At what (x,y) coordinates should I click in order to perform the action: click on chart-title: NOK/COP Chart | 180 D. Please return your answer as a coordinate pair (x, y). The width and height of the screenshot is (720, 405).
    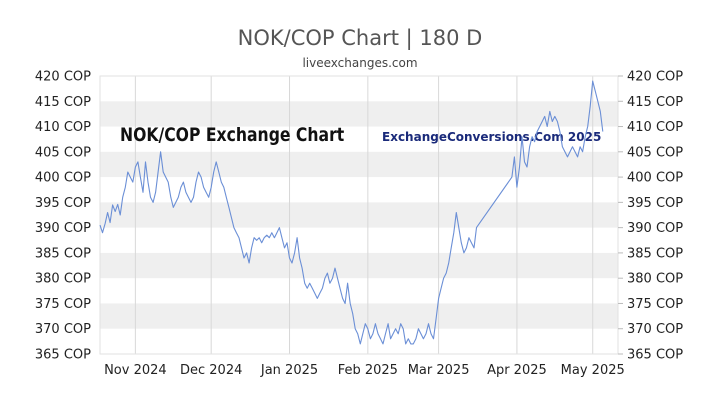
    Looking at the image, I should click on (360, 38).